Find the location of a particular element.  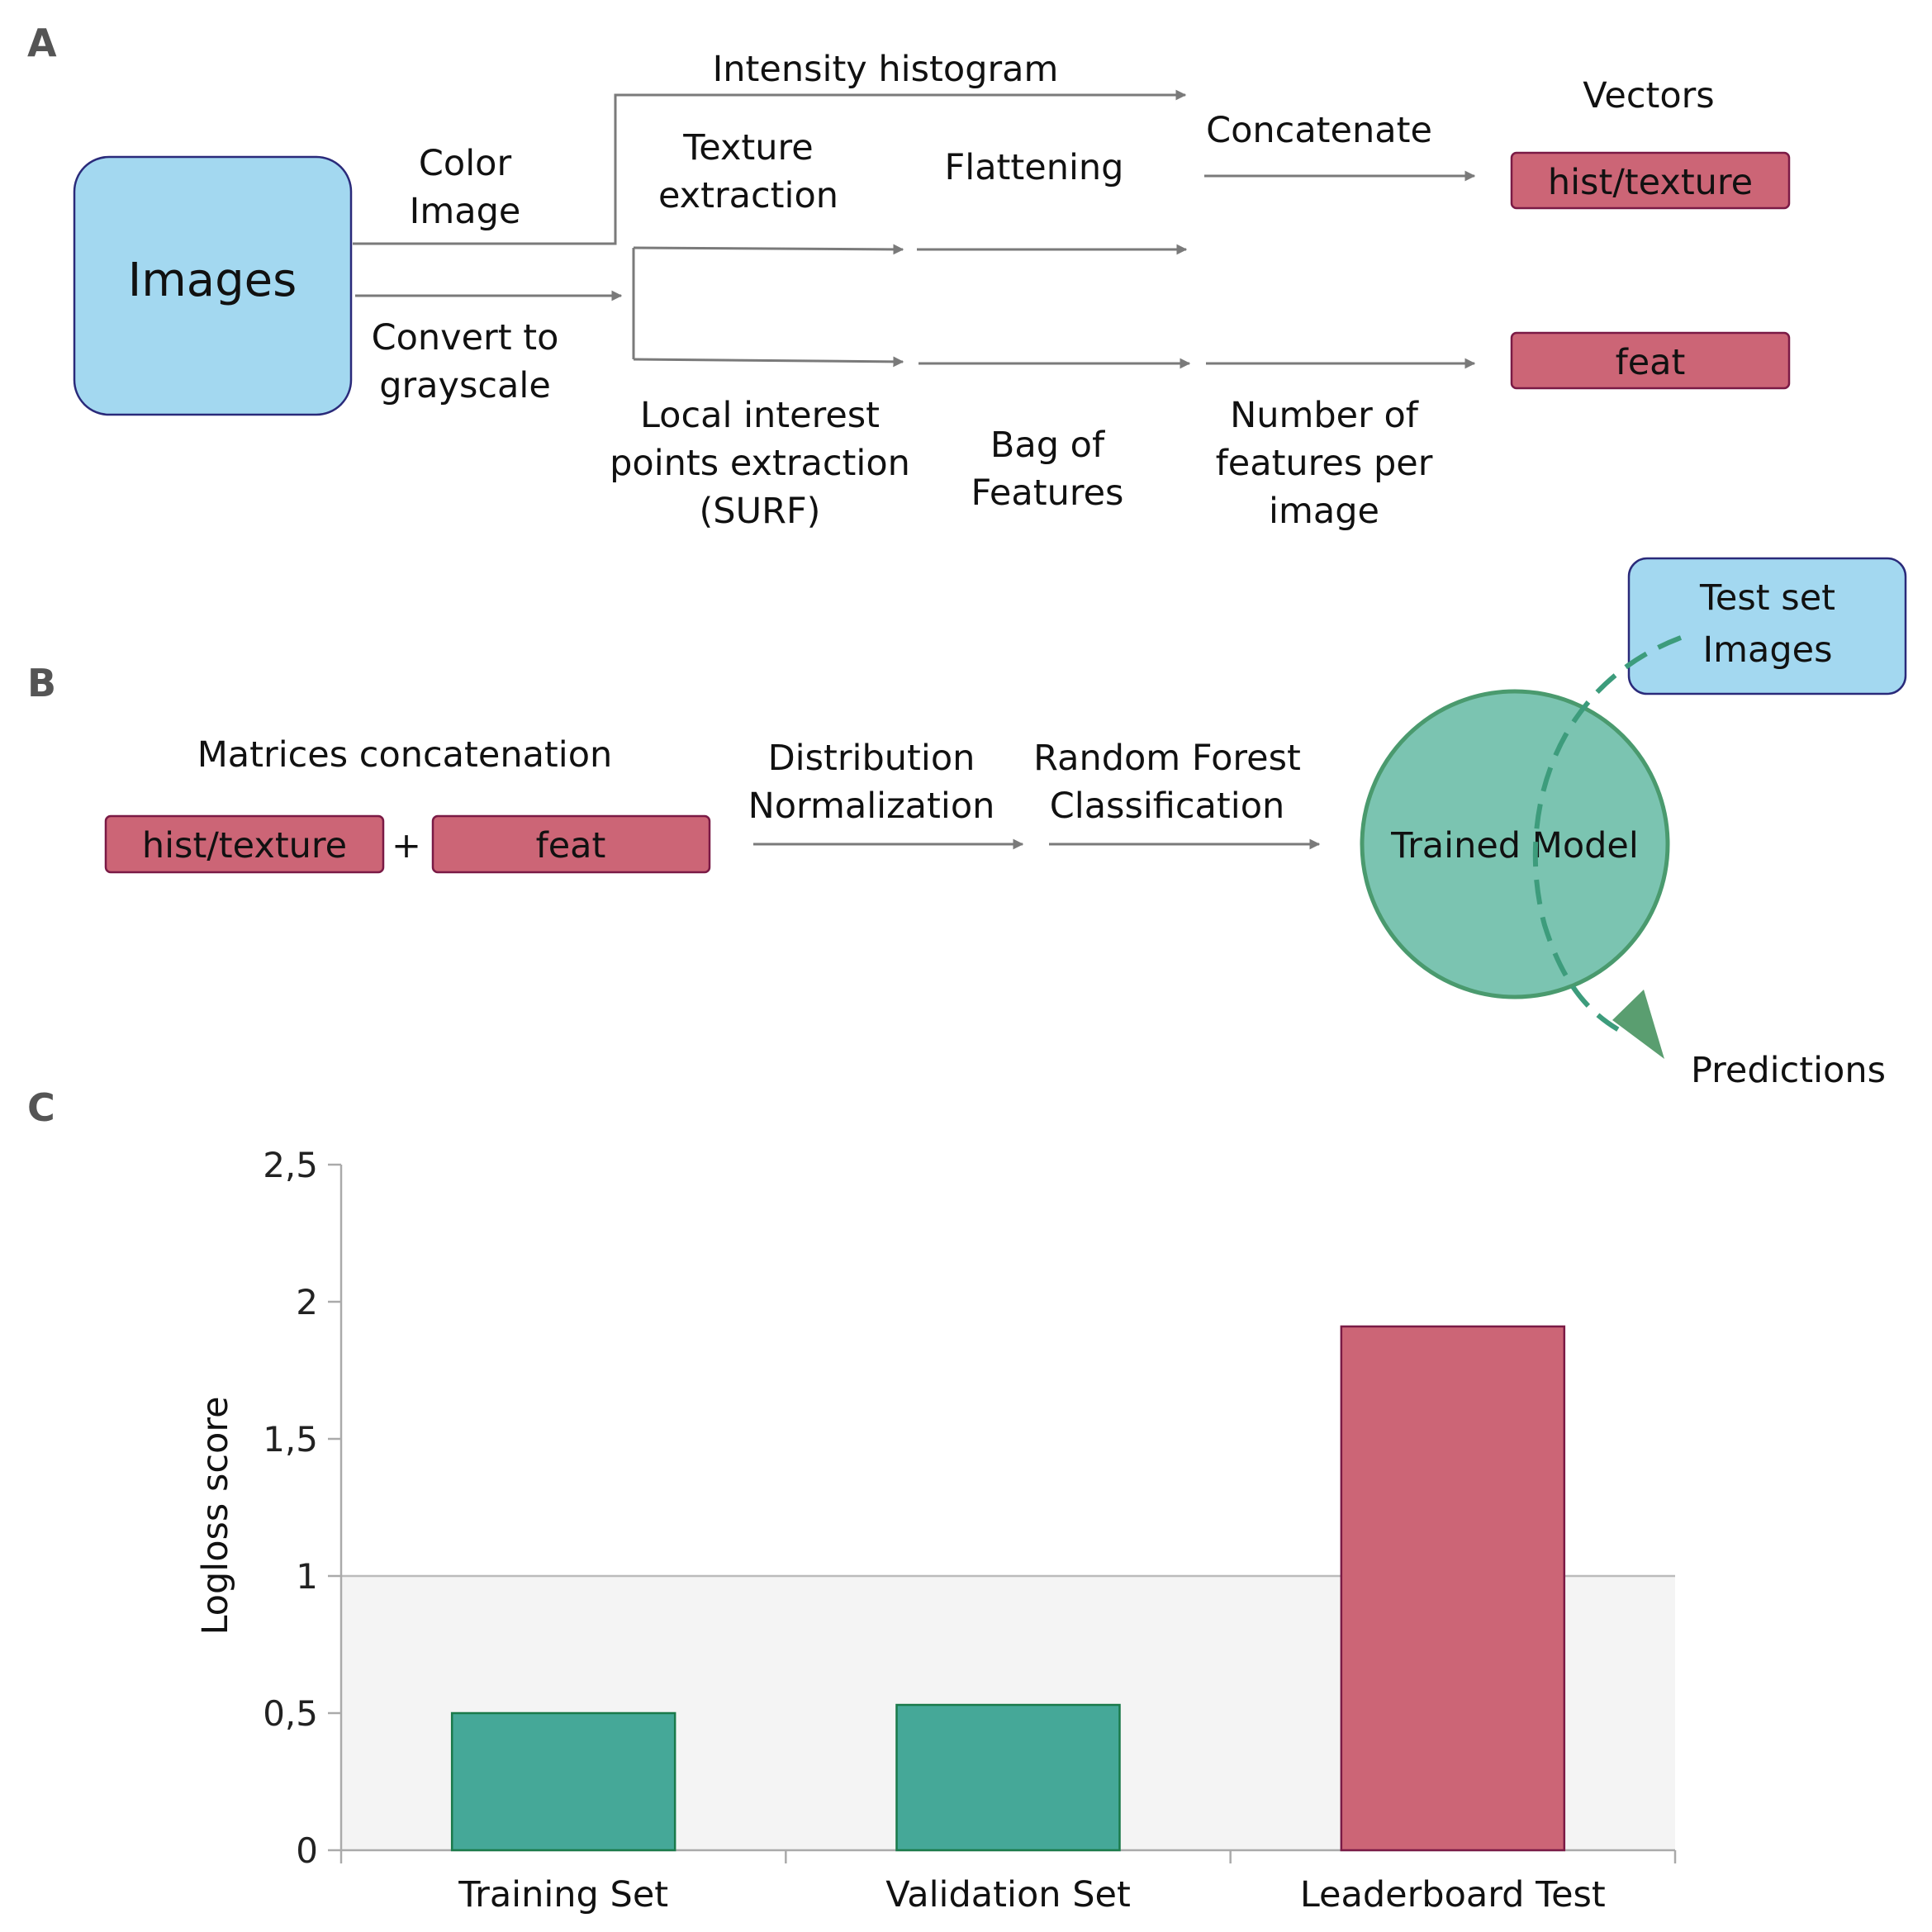

vector-hist-label: hist/texture is located at coordinates (1651, 182).